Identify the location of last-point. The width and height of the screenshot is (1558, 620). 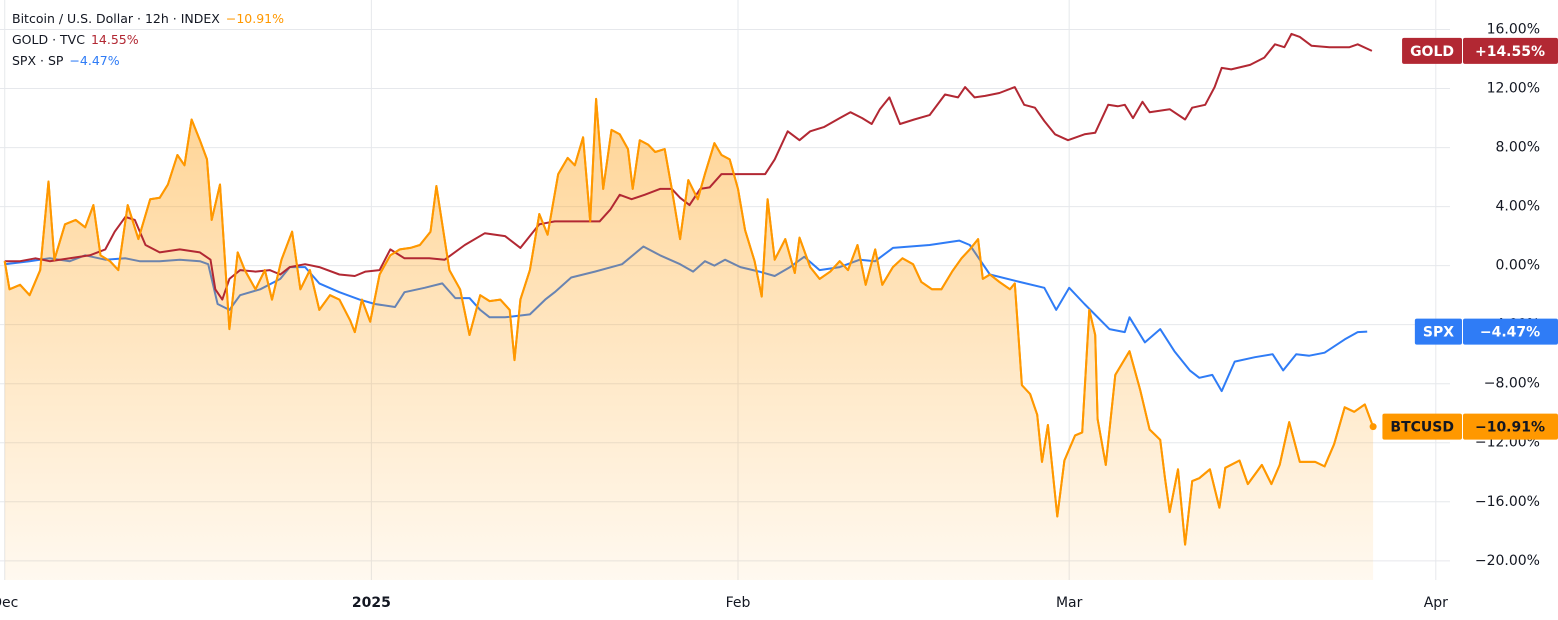
(1373, 427).